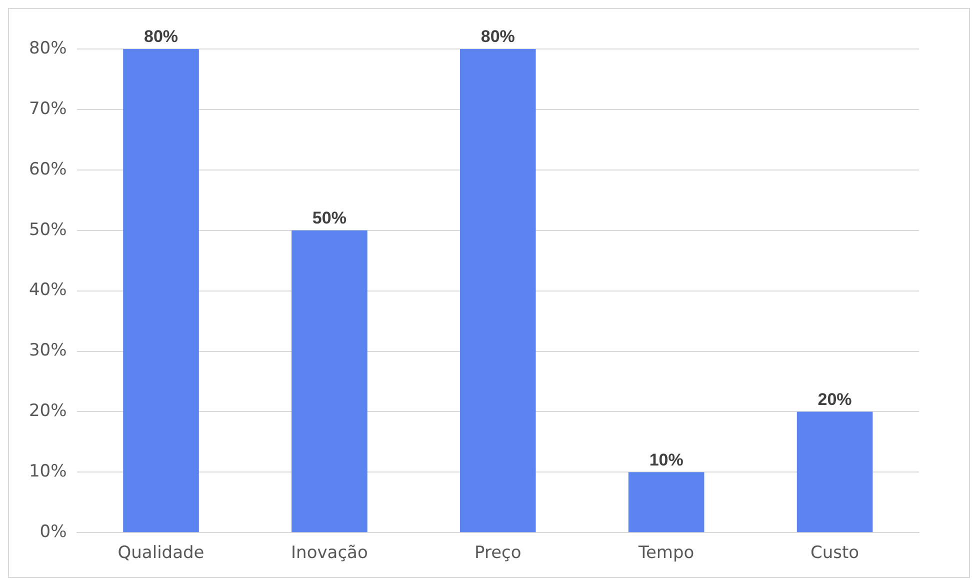 The width and height of the screenshot is (978, 586). Describe the element at coordinates (498, 553) in the screenshot. I see `x-tick-label: Preço` at that location.